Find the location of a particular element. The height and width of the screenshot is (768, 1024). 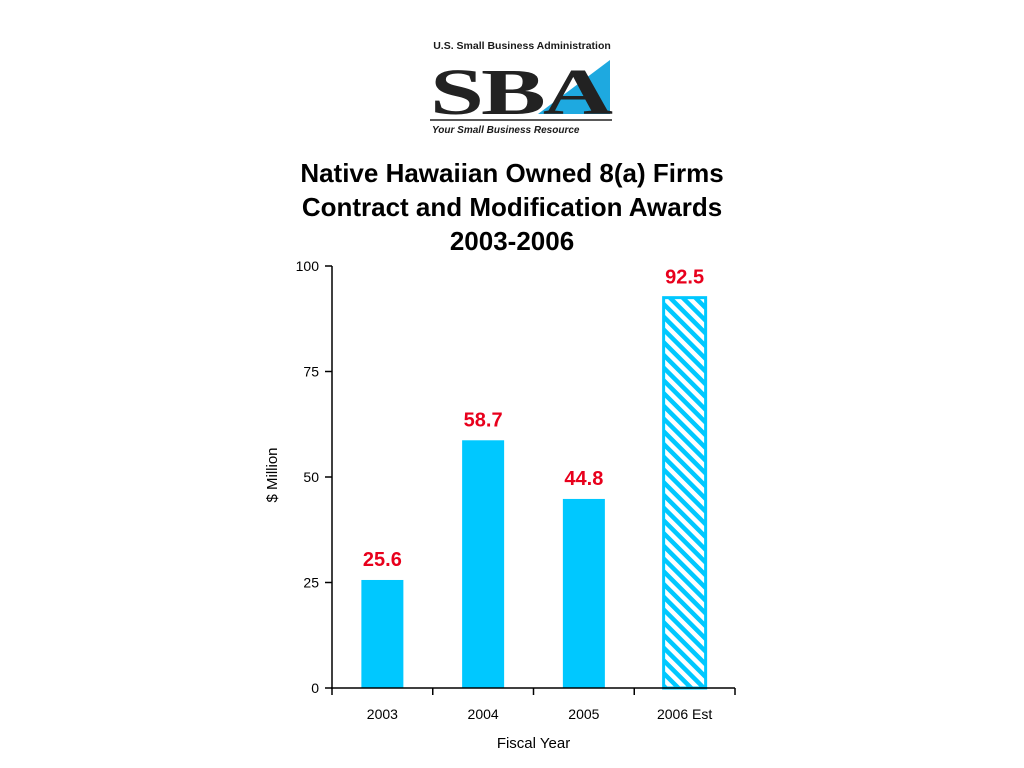

logo-mark: SBA is located at coordinates (521, 92).